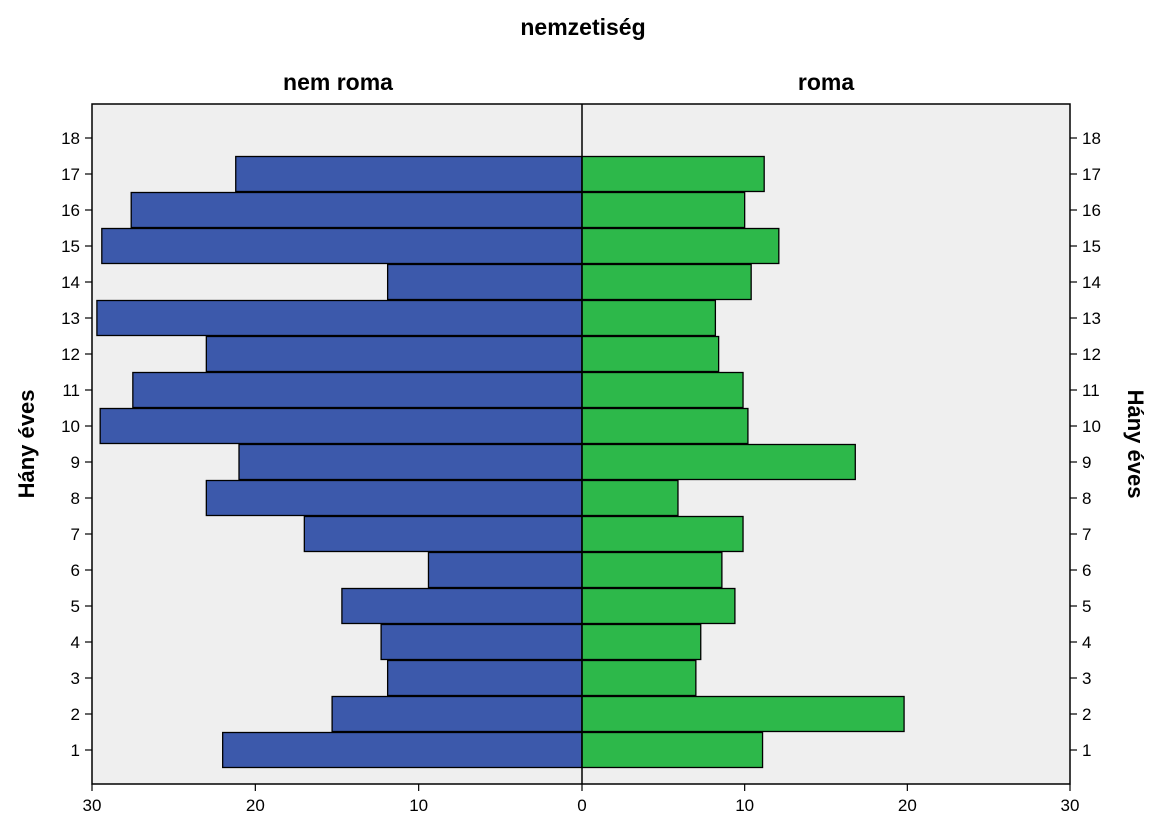  What do you see at coordinates (1091, 138) in the screenshot?
I see `y-tick-label-right-18: 18` at bounding box center [1091, 138].